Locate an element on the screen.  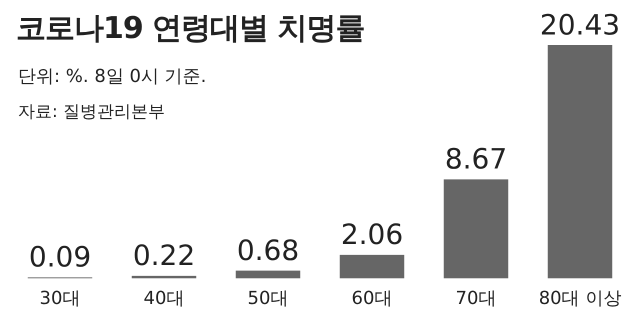
x-tick-label: 30대 is located at coordinates (60, 298).